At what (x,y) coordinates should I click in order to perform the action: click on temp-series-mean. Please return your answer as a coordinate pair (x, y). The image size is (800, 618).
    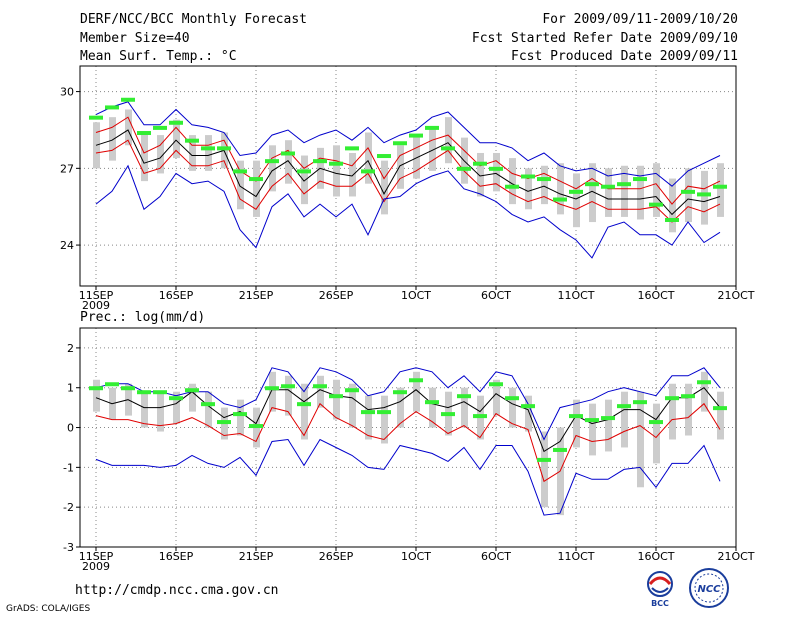
    Looking at the image, I should click on (408, 172).